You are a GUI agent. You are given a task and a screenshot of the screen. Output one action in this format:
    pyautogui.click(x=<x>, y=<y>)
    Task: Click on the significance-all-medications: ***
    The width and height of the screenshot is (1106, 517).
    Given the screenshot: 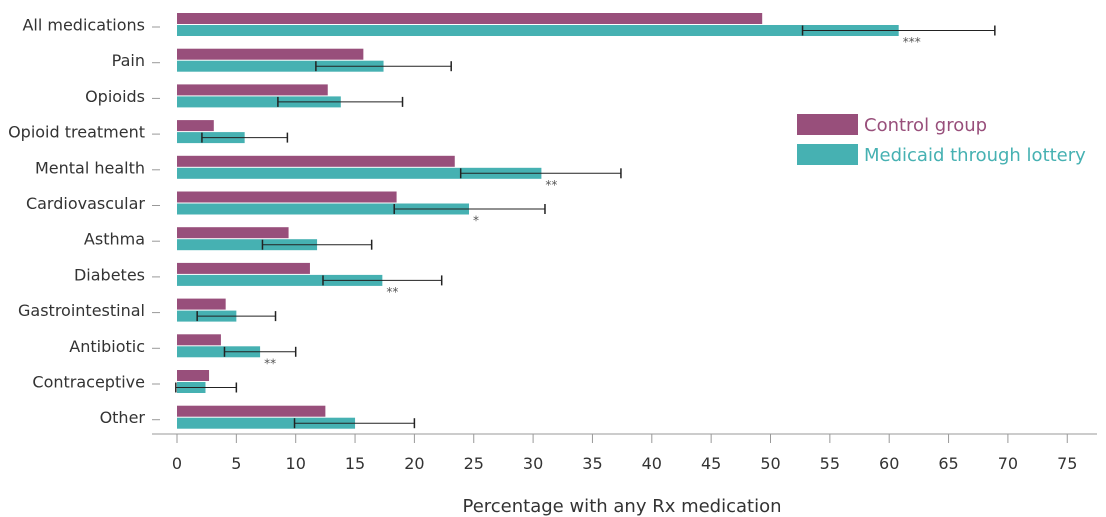 What is the action you would take?
    pyautogui.click(x=912, y=42)
    